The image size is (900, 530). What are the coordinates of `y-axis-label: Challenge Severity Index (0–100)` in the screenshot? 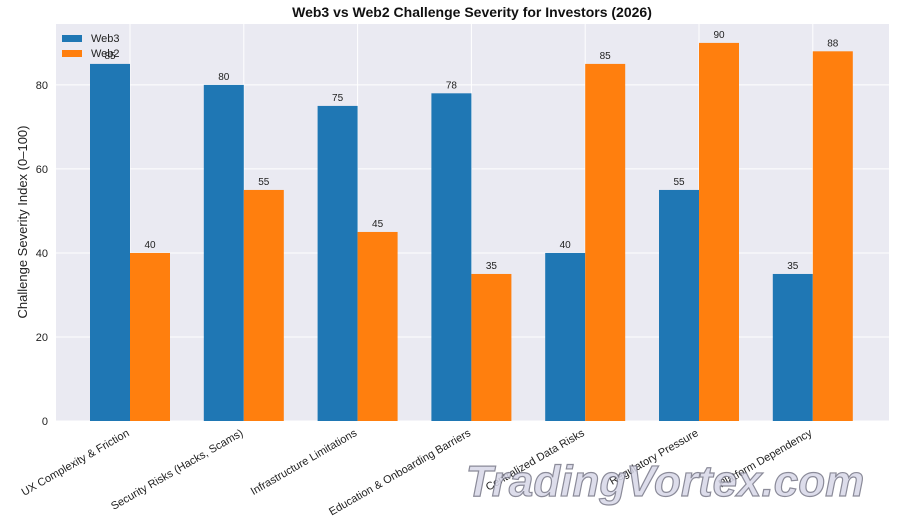 It's located at (22, 222).